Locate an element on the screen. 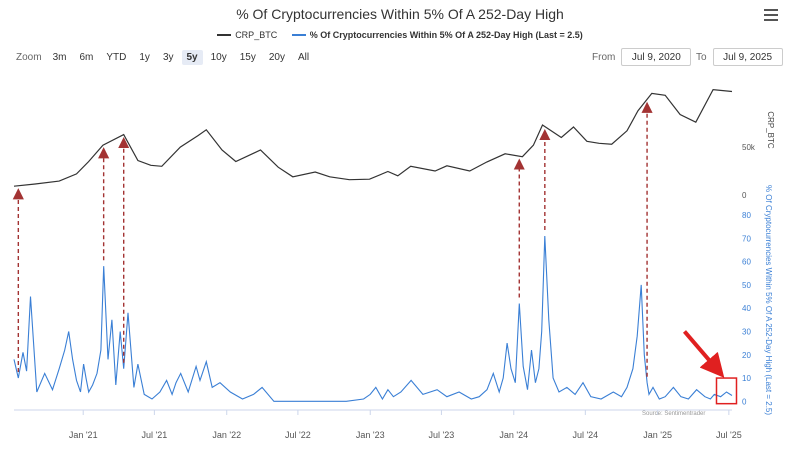 The width and height of the screenshot is (800, 449). pct-axis-tick-label: 50 is located at coordinates (746, 285).